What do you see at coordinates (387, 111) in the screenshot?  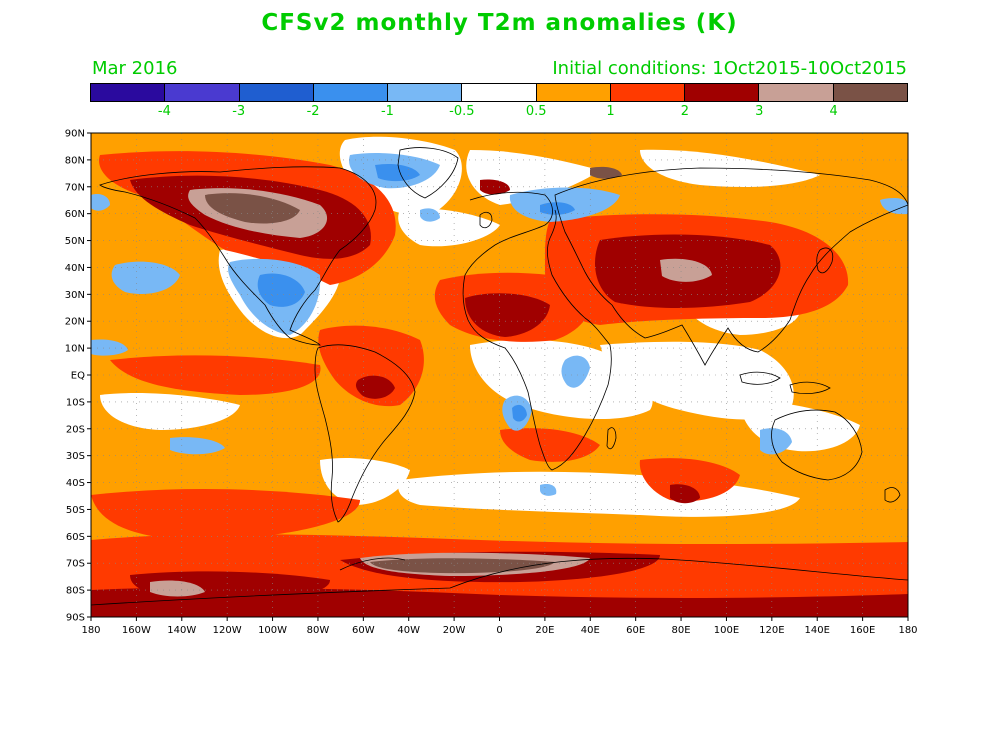 I see `colorbar-tick-label: -1` at bounding box center [387, 111].